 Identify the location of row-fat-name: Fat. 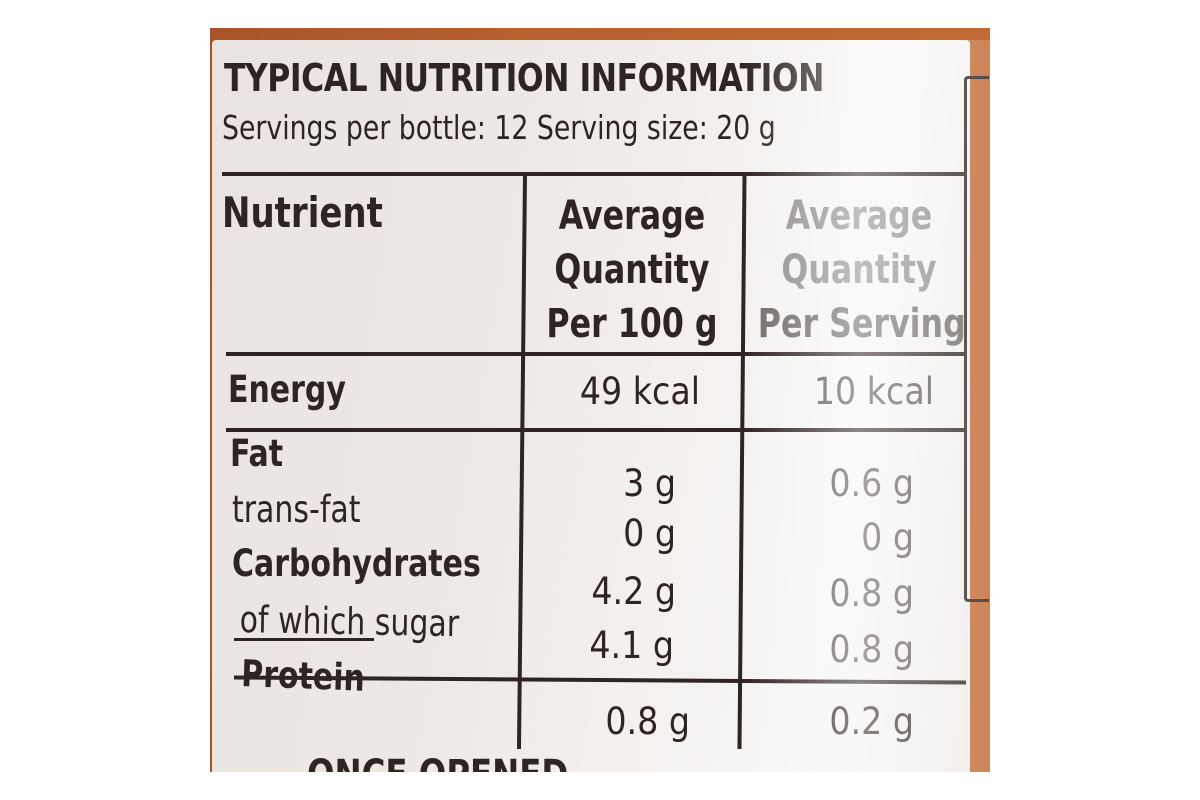
(257, 453).